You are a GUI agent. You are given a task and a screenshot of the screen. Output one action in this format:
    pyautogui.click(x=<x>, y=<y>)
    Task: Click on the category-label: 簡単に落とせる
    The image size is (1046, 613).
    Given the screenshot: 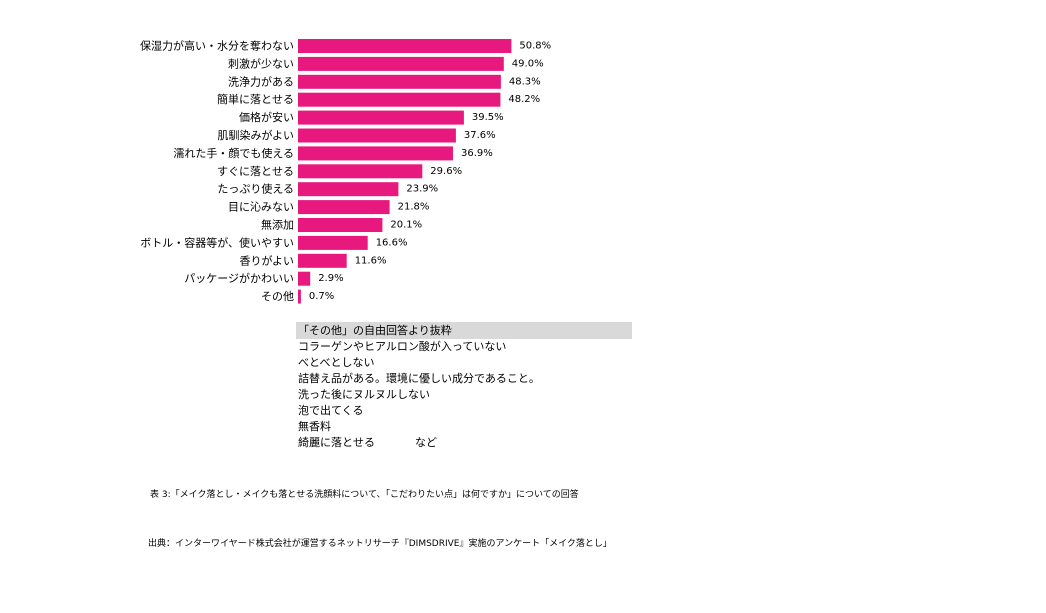 What is the action you would take?
    pyautogui.click(x=255, y=99)
    